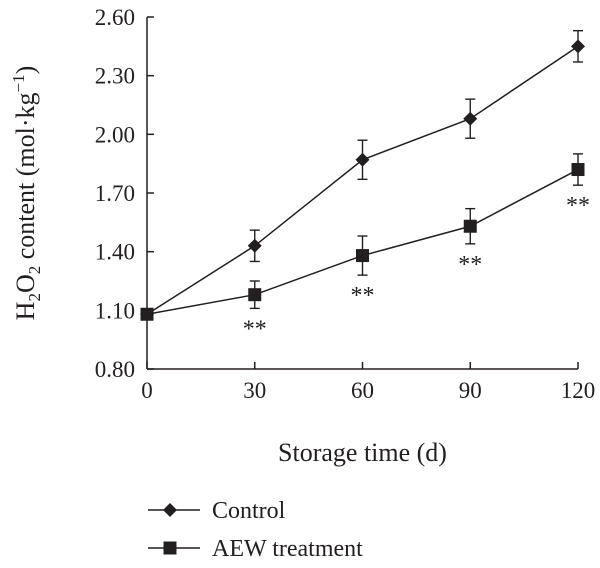 The image size is (600, 568). I want to click on legend-label: AEW treatment, so click(287, 549).